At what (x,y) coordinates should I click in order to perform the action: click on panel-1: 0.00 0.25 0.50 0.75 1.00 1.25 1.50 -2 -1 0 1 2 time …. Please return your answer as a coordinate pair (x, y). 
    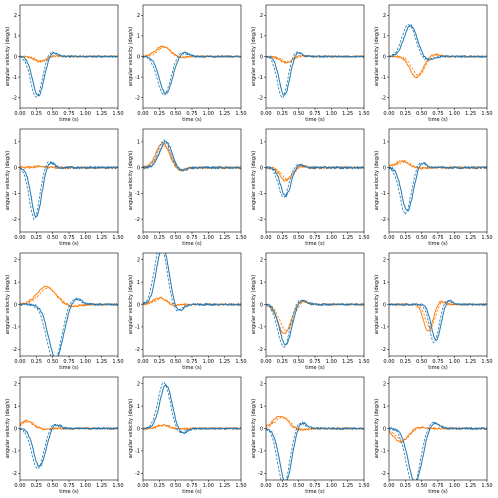
    Looking at the image, I should click on (64, 63).